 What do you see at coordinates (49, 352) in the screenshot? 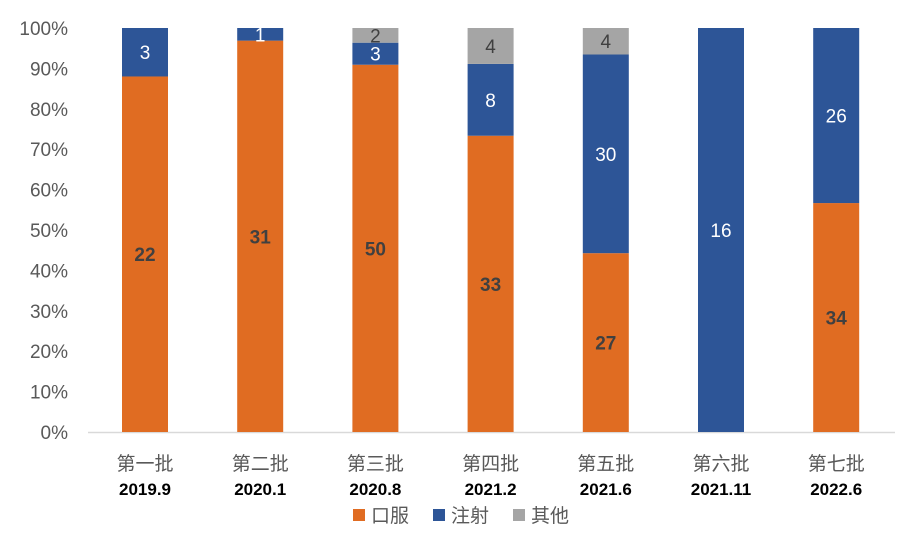
I see `y-tick-label: 20%` at bounding box center [49, 352].